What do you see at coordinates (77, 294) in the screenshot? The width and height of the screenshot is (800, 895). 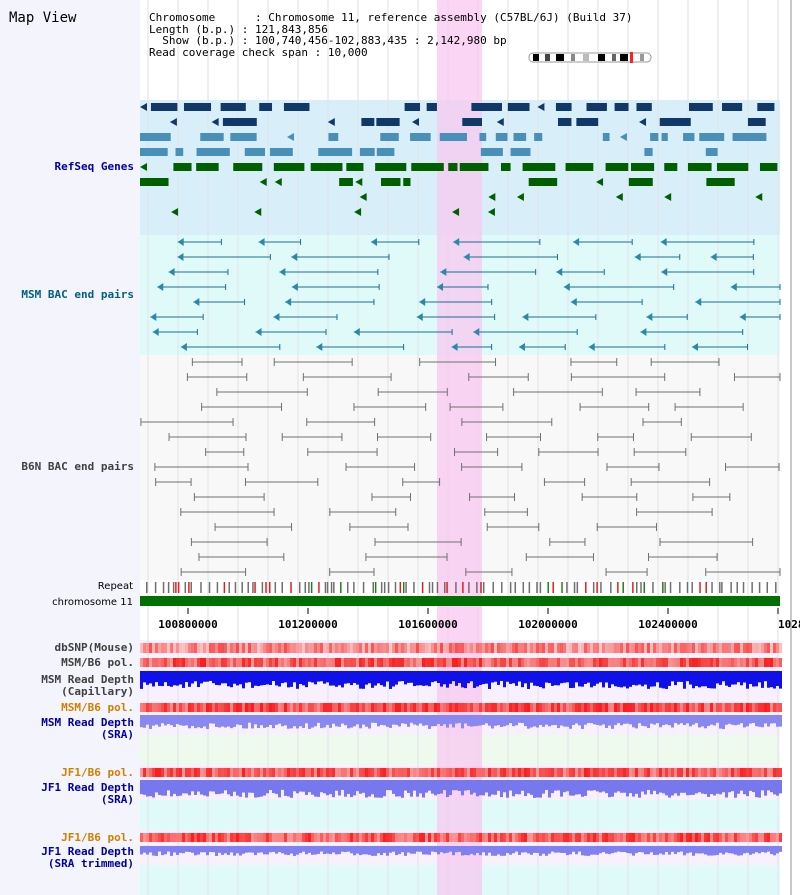 I see `msm-bac-track-label: MSM BAC end pairs` at bounding box center [77, 294].